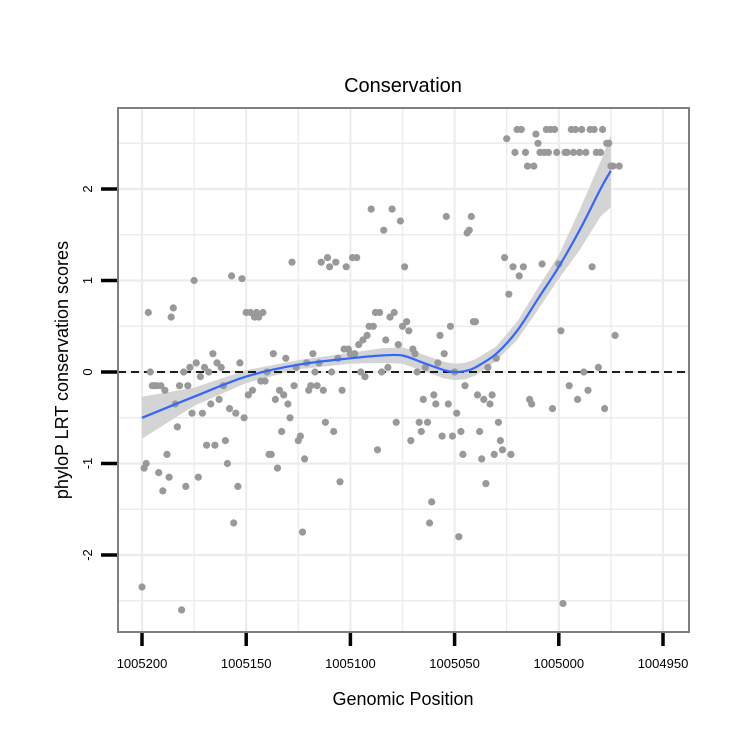 The width and height of the screenshot is (750, 750). I want to click on y-tick-label: -2, so click(87, 555).